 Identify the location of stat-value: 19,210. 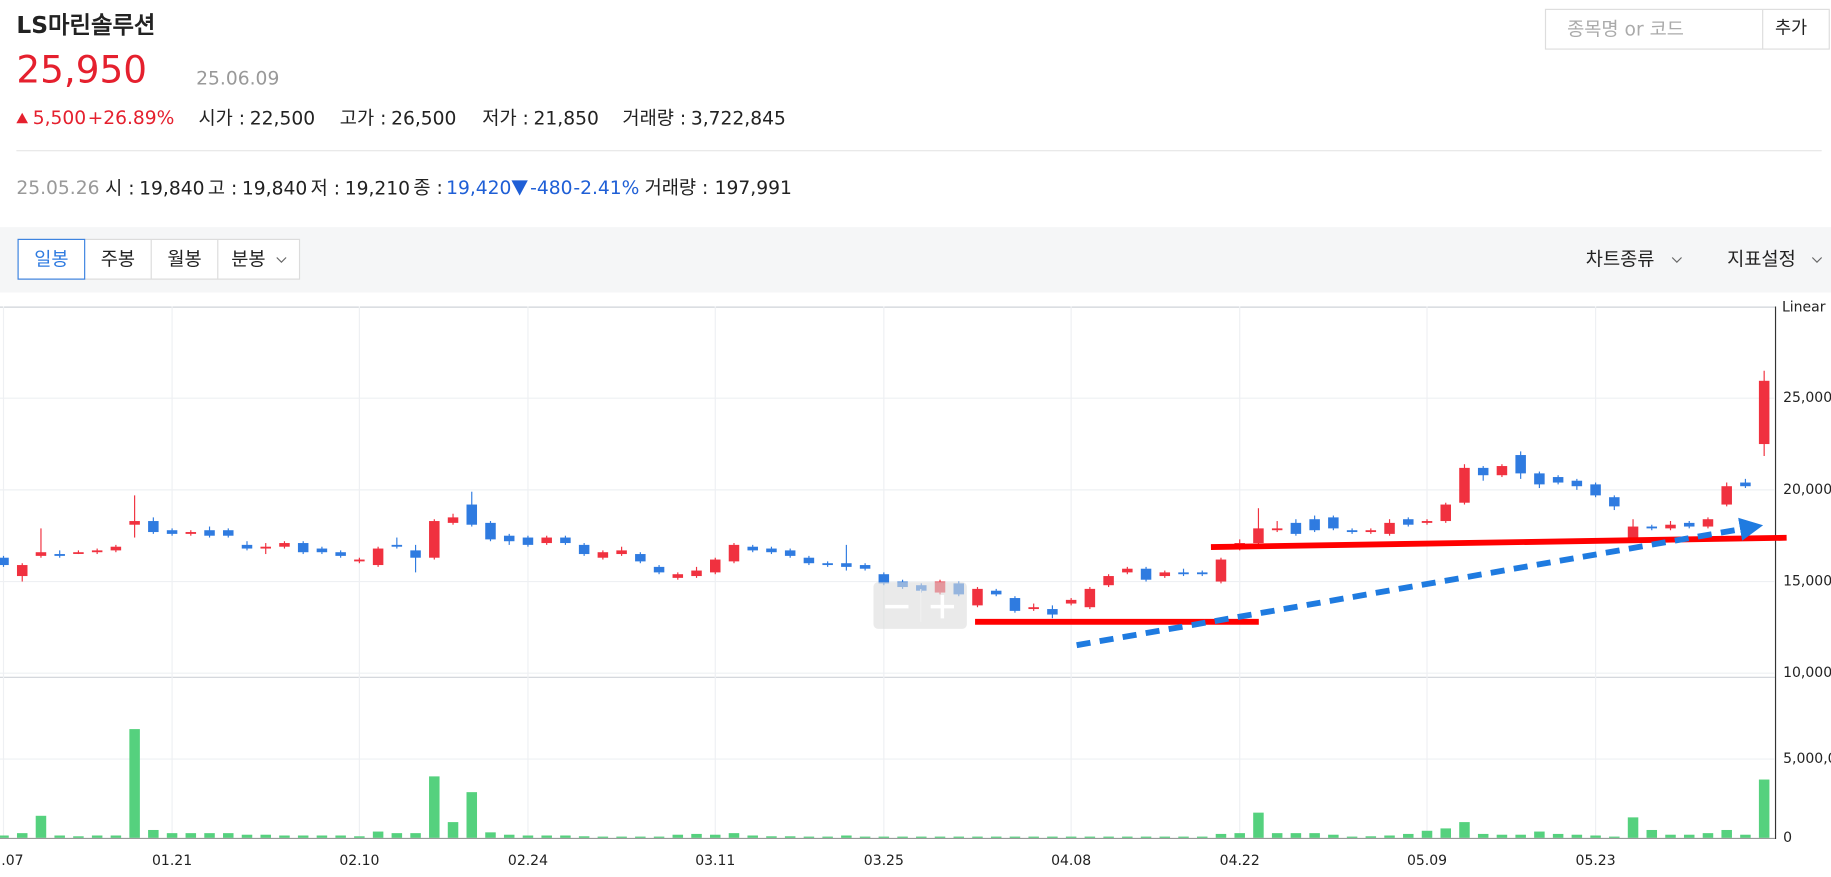
(377, 188).